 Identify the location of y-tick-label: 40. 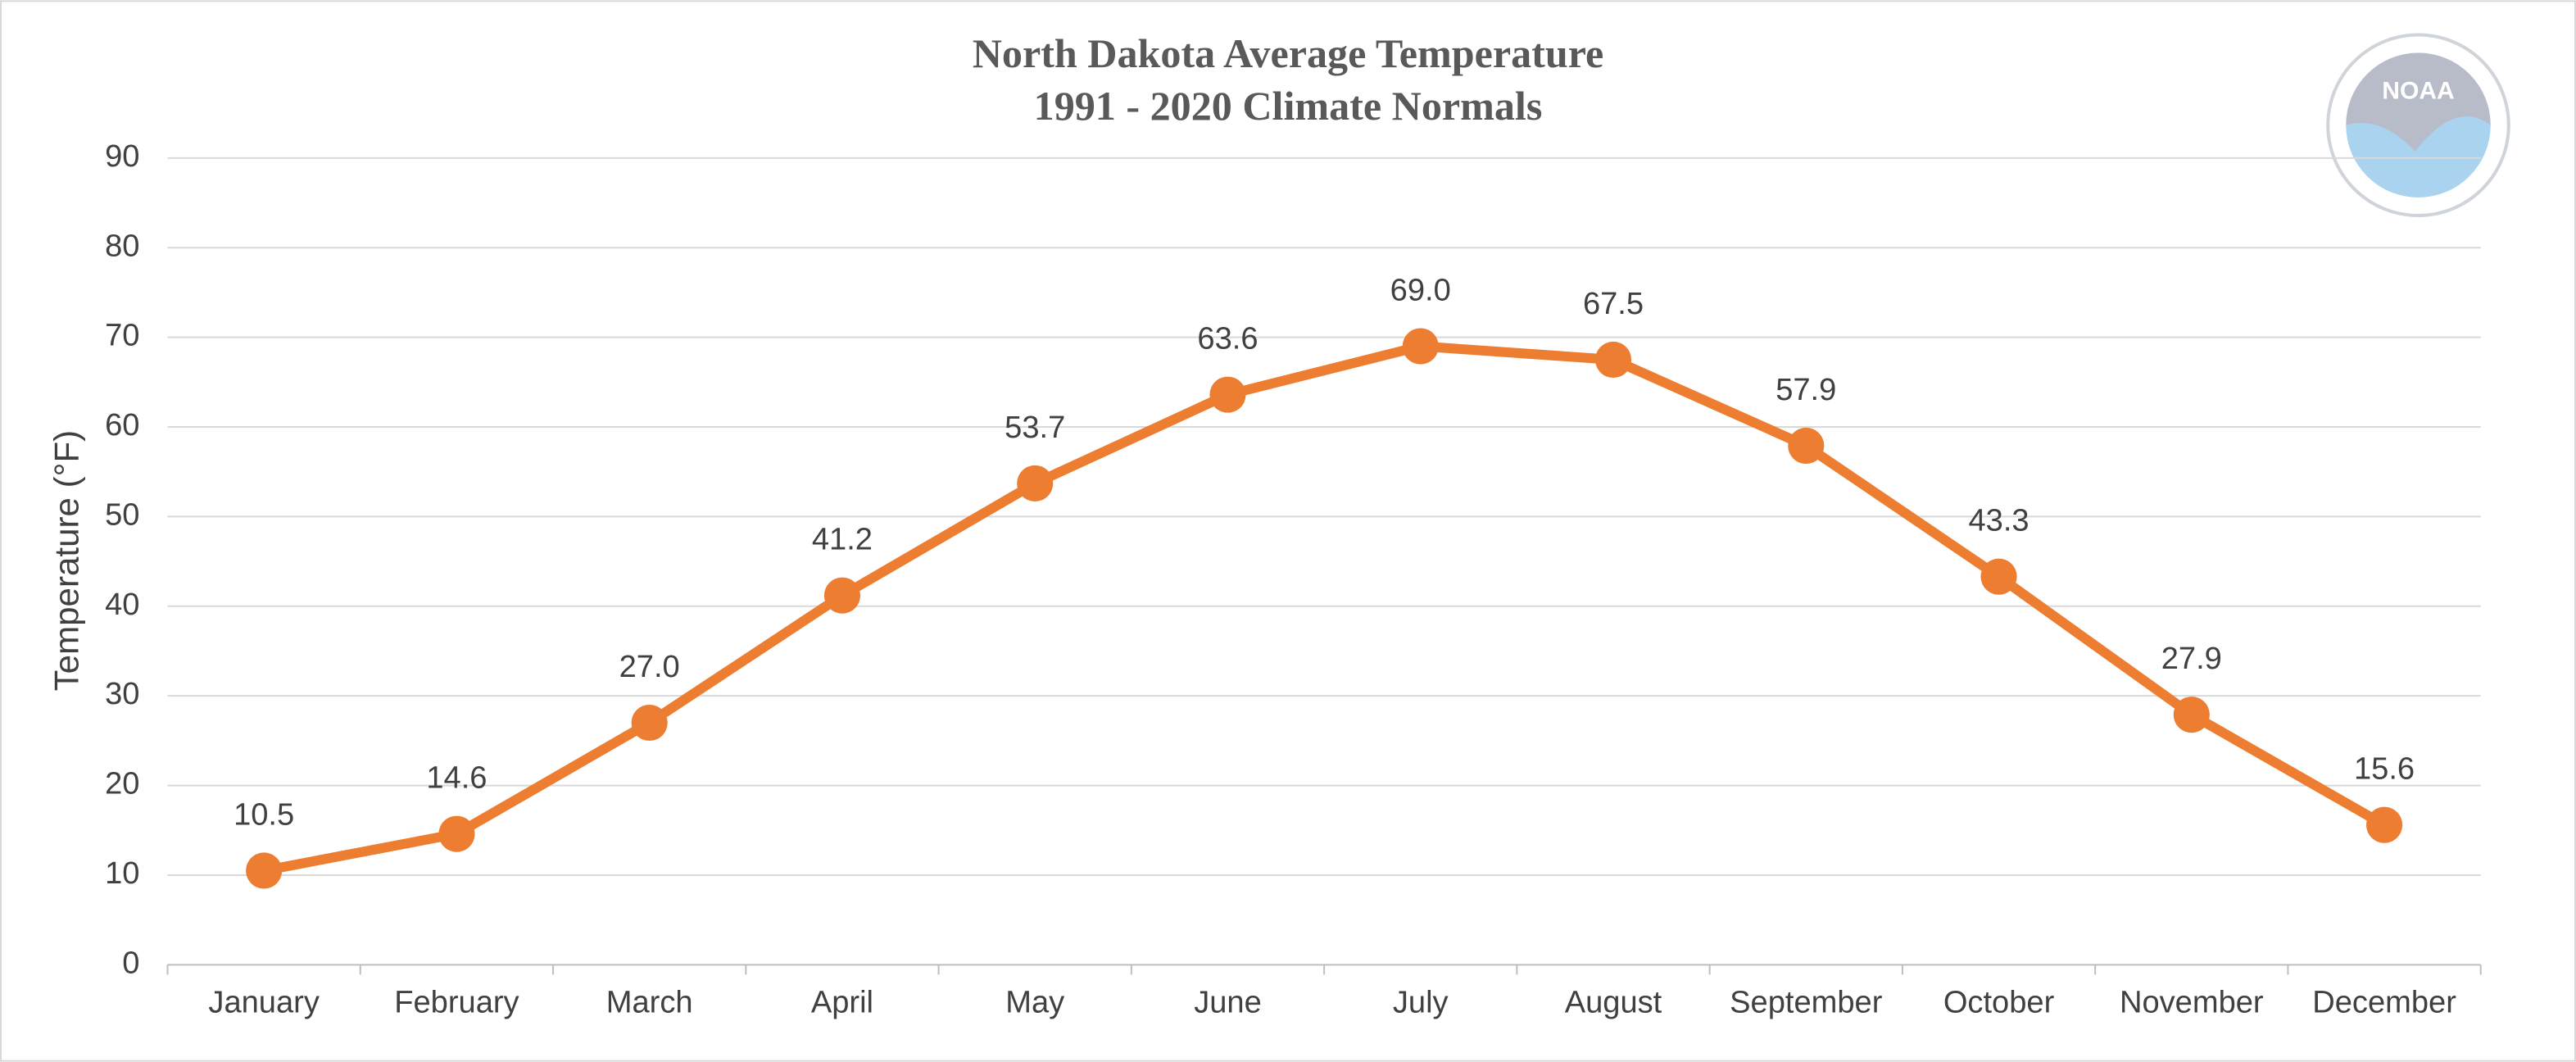
(122, 605).